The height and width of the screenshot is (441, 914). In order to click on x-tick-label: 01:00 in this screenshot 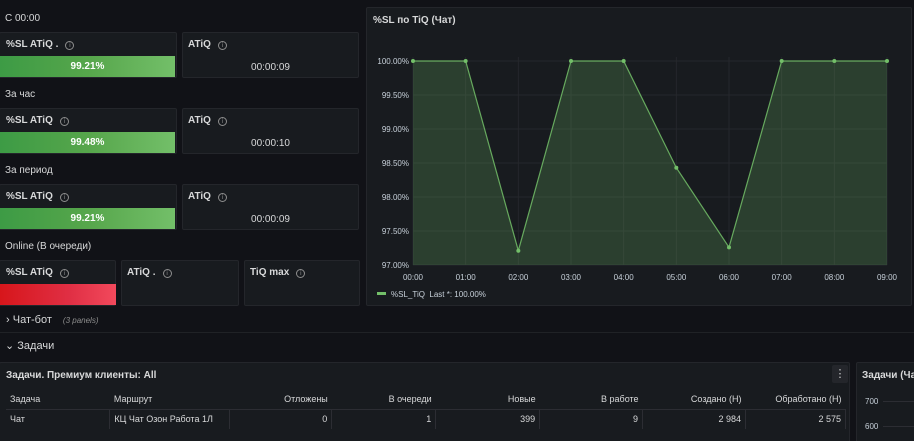, I will do `click(466, 277)`.